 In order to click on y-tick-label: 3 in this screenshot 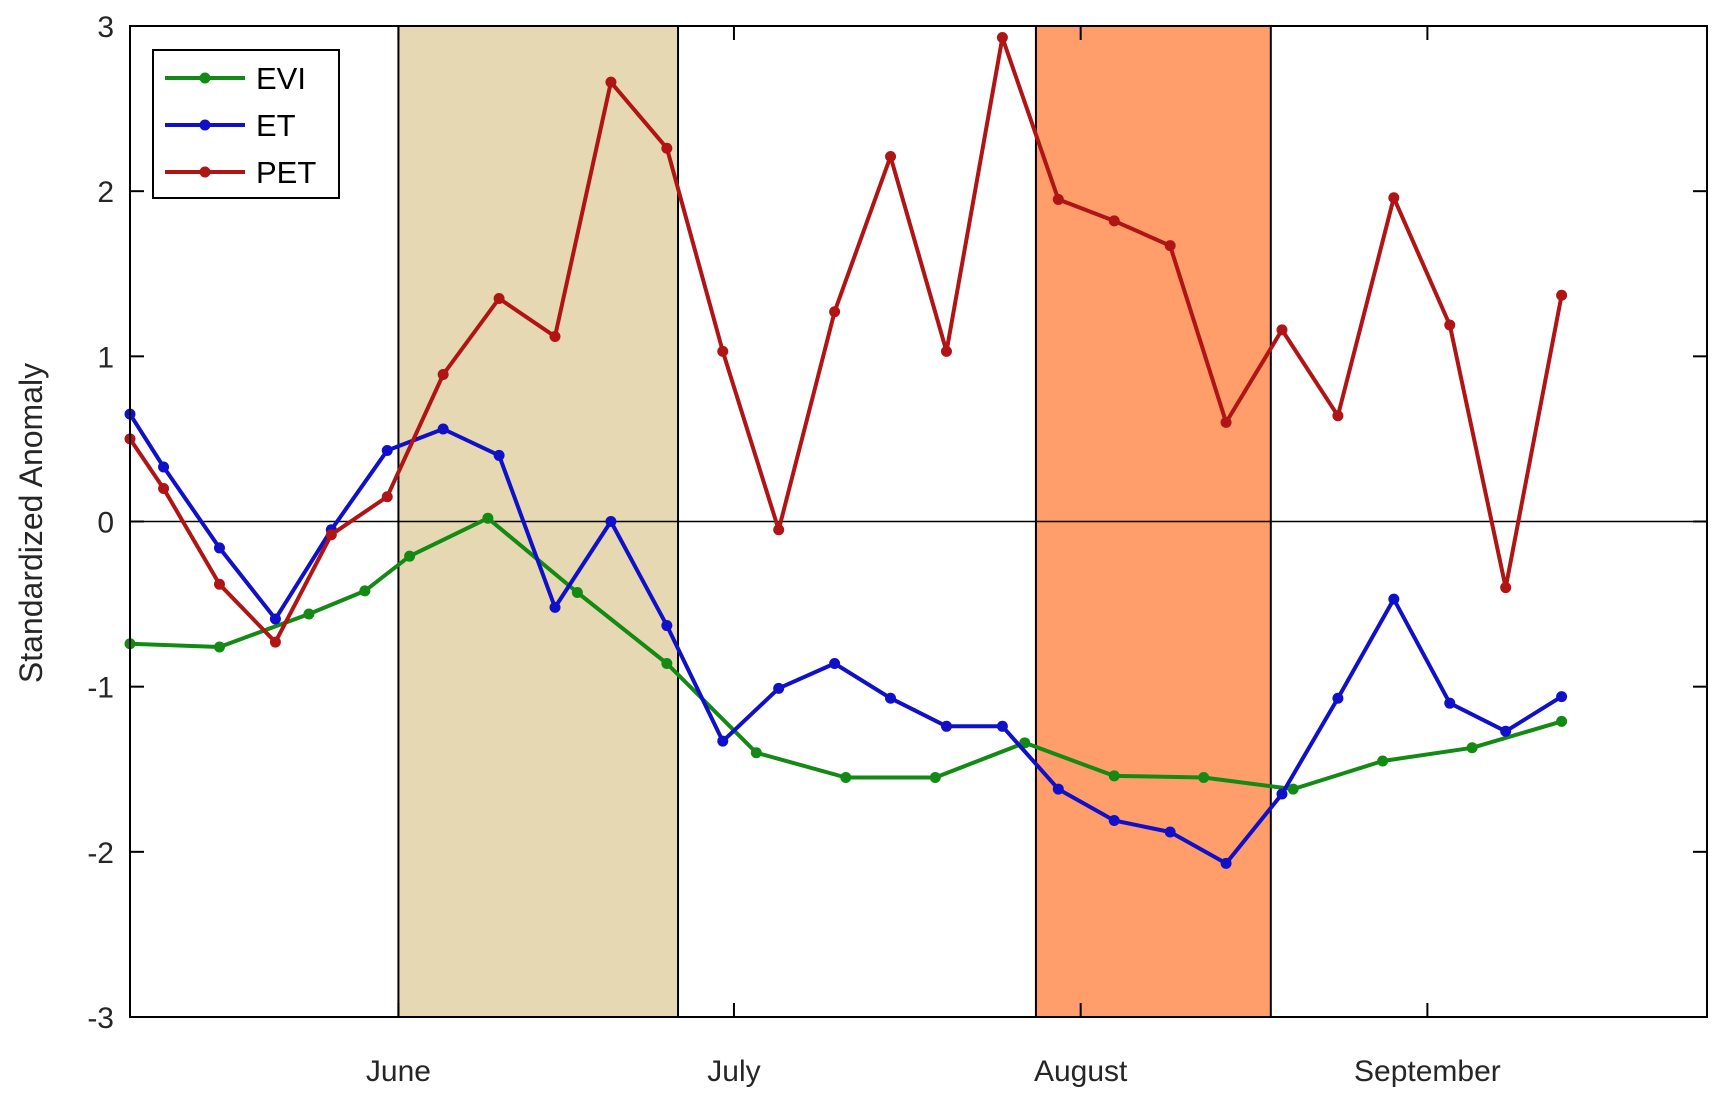, I will do `click(105, 27)`.